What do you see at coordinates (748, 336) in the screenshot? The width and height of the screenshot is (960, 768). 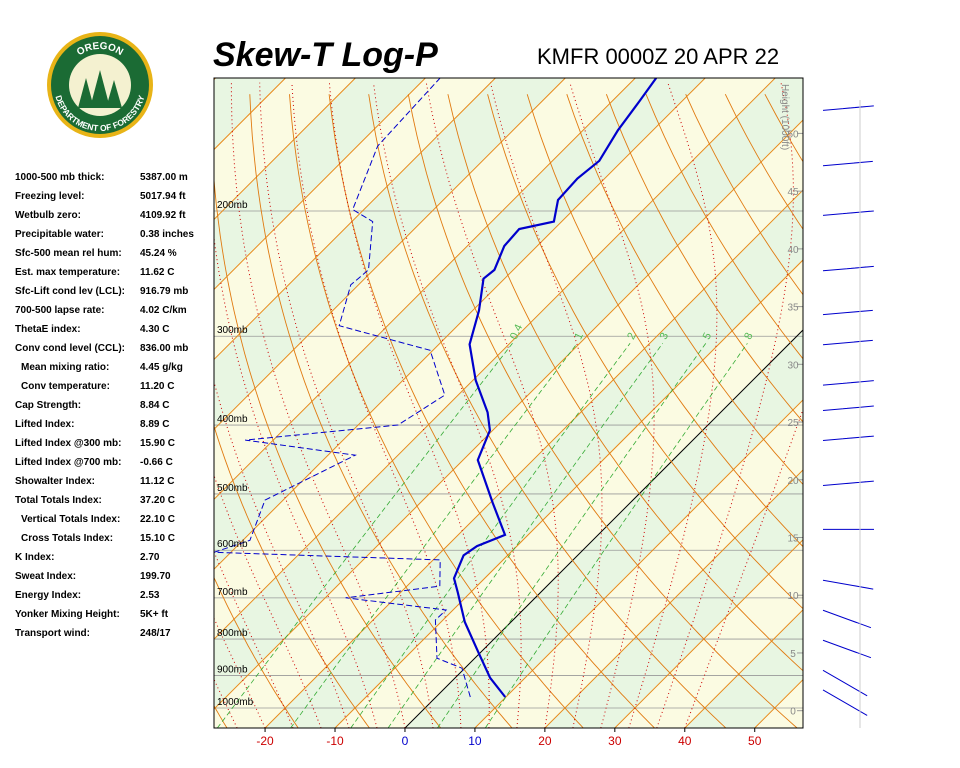 I see `mixing-ratio-label: 8` at bounding box center [748, 336].